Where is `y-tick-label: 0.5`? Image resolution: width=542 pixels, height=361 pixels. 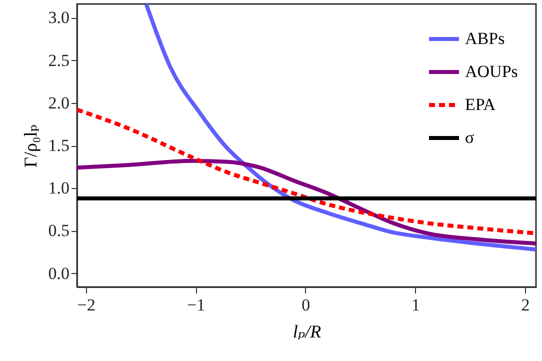
y-tick-label: 0.5 is located at coordinates (59, 230).